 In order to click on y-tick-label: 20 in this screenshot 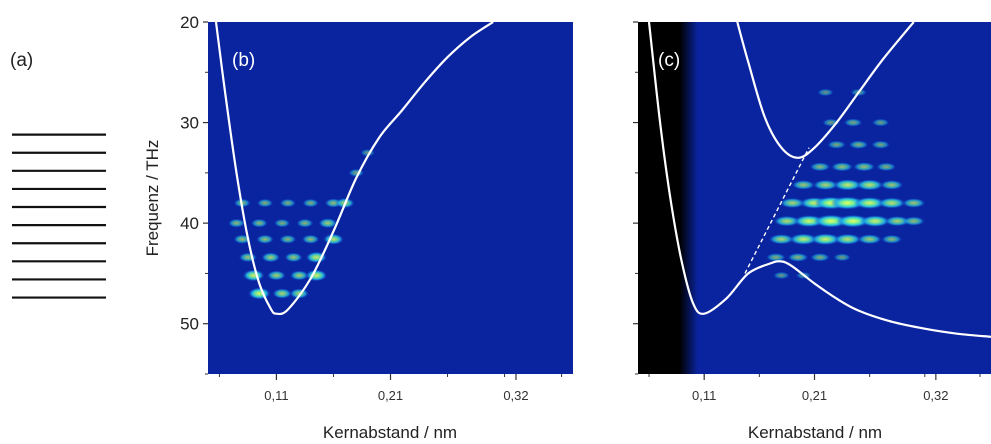, I will do `click(189, 22)`.